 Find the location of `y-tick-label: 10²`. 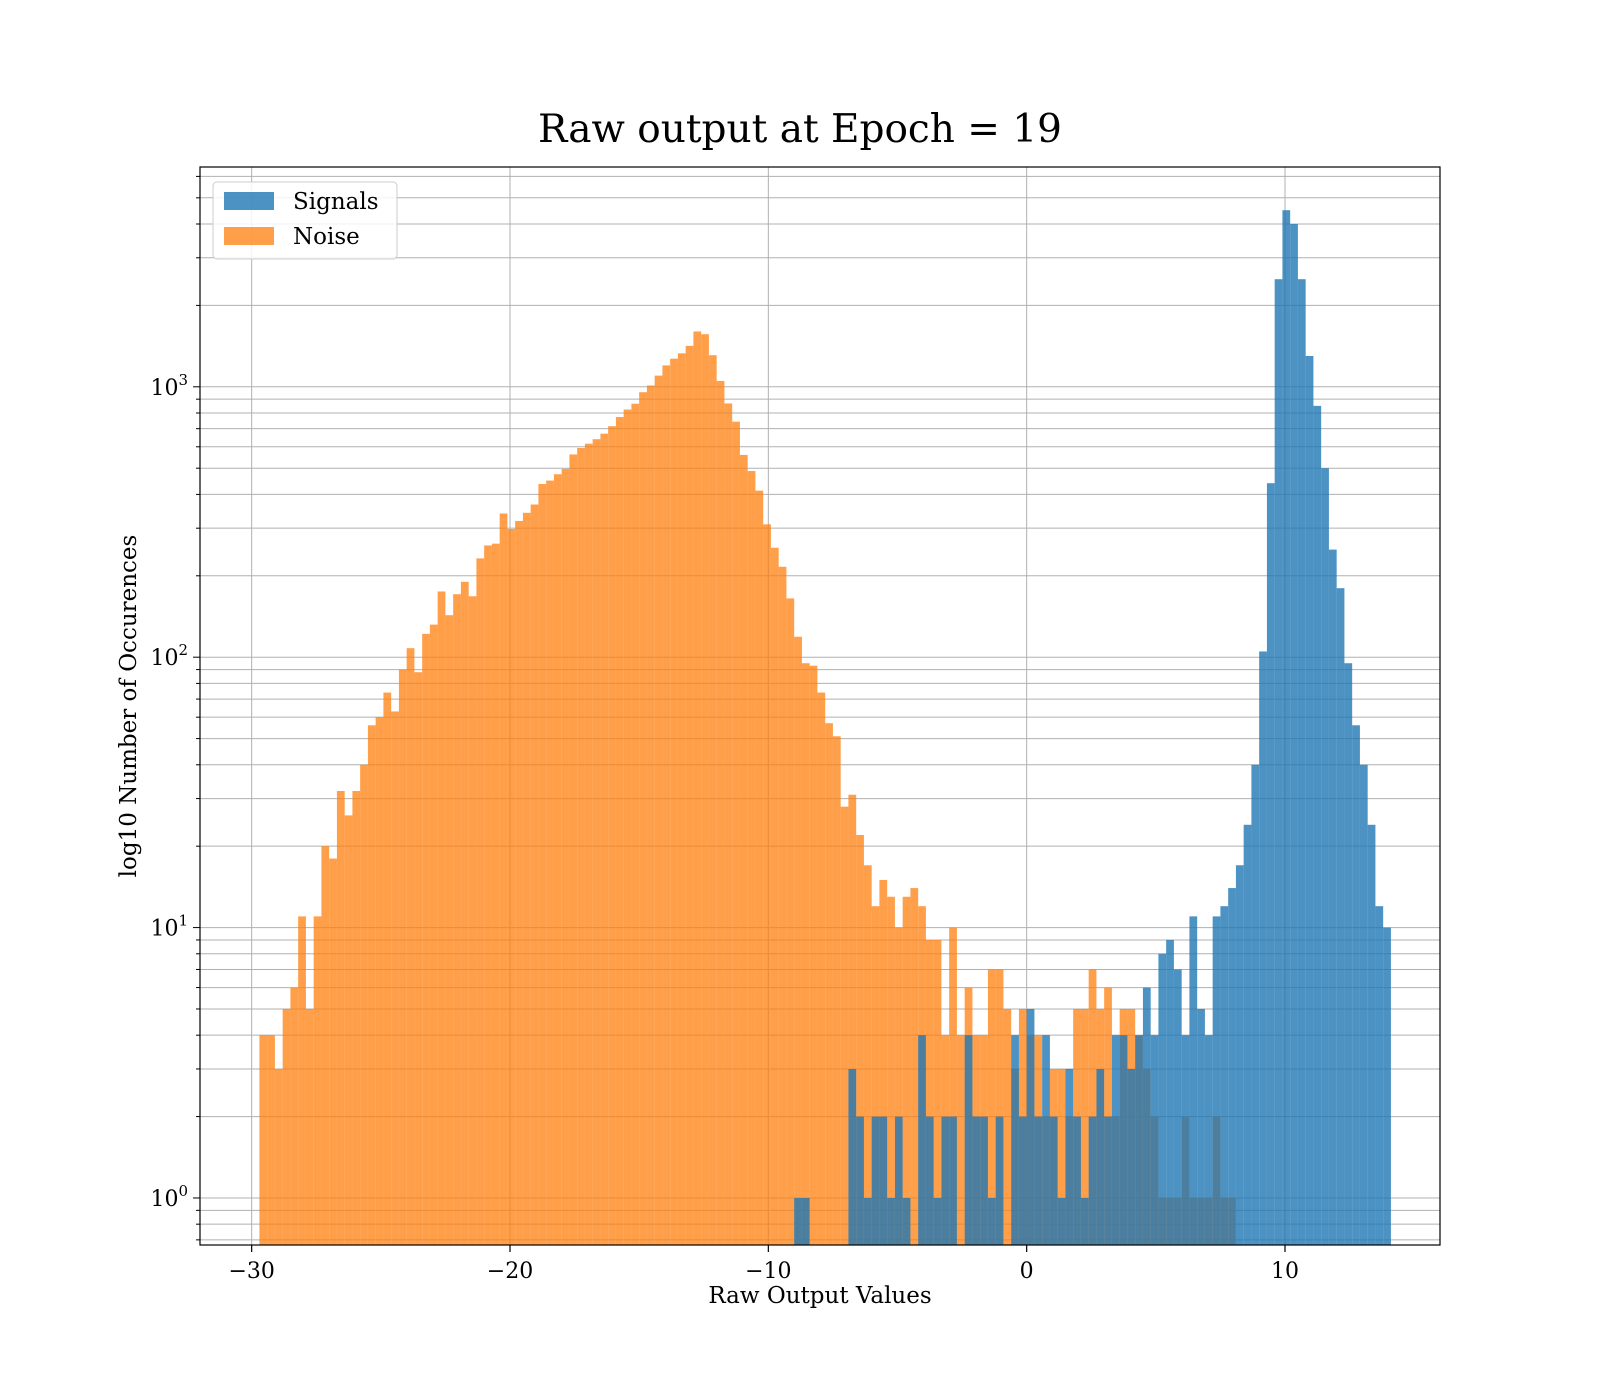

y-tick-label: 10² is located at coordinates (169, 656).